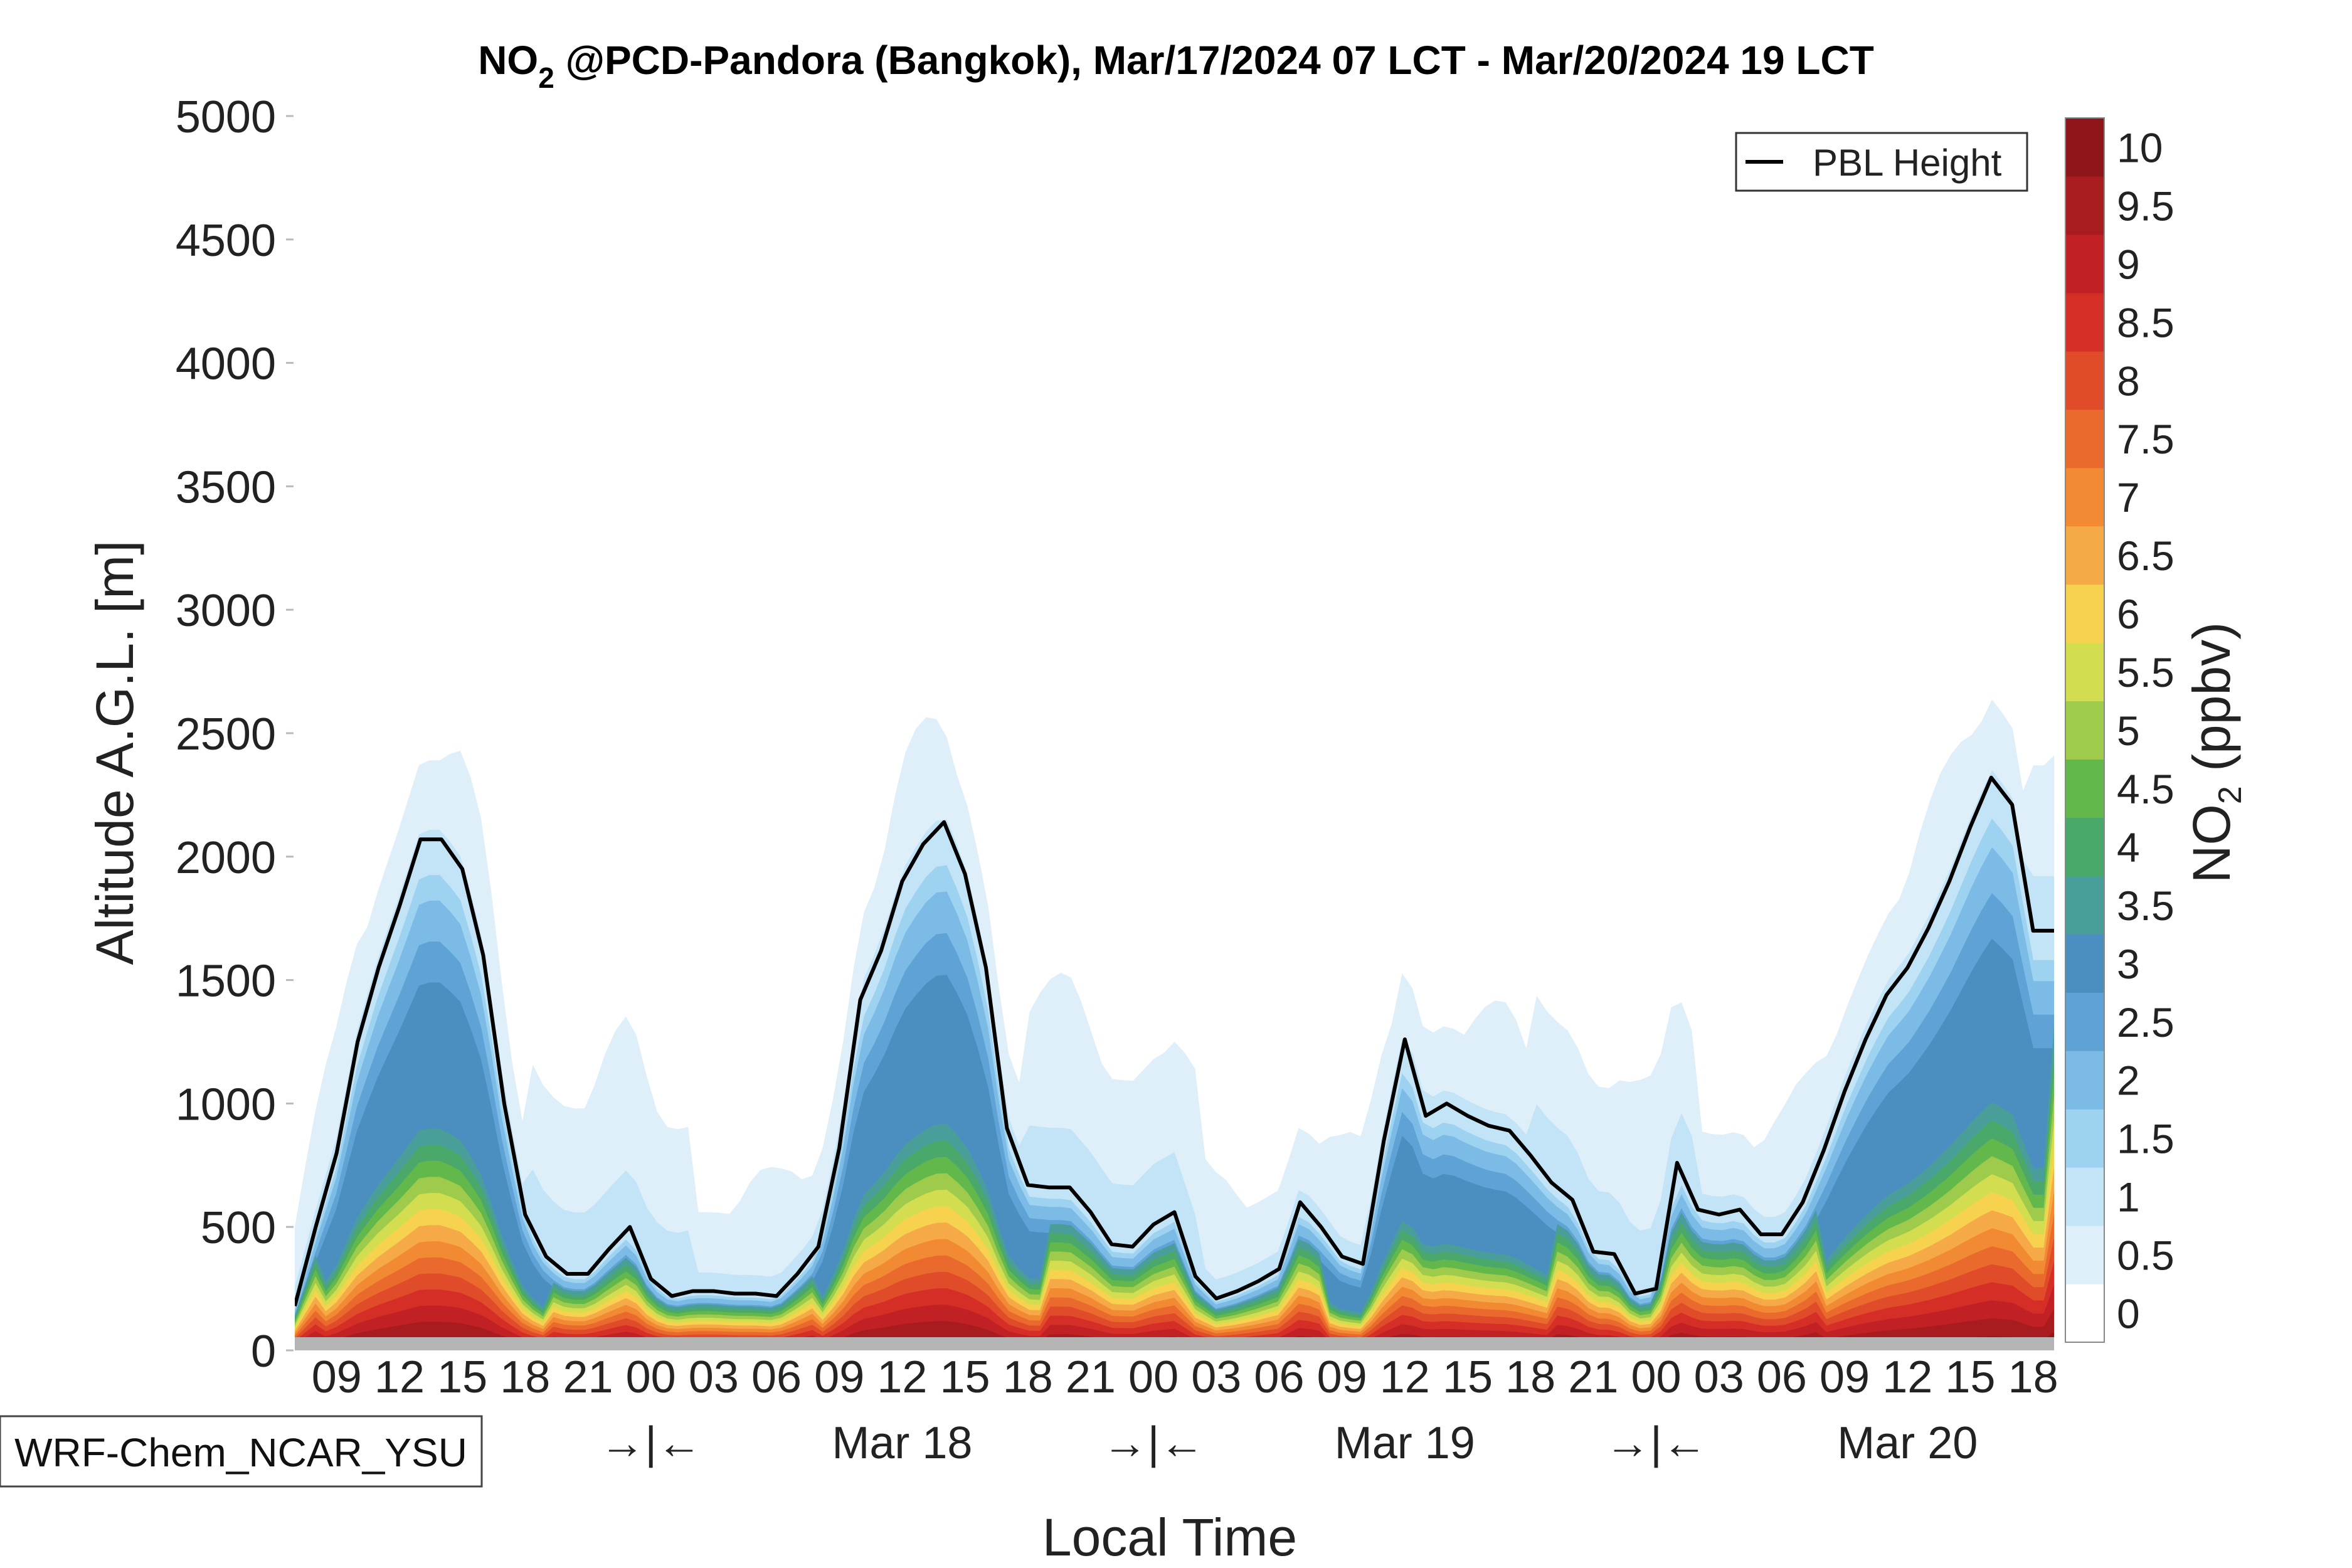 The height and width of the screenshot is (1568, 2352). I want to click on y-tick-label: 4000, so click(226, 364).